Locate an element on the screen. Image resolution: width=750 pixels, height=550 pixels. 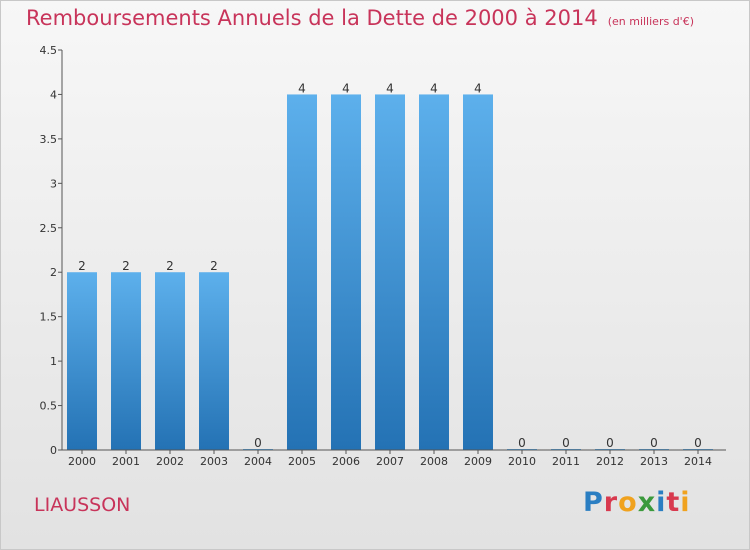
logo-letter: P is located at coordinates (593, 502).